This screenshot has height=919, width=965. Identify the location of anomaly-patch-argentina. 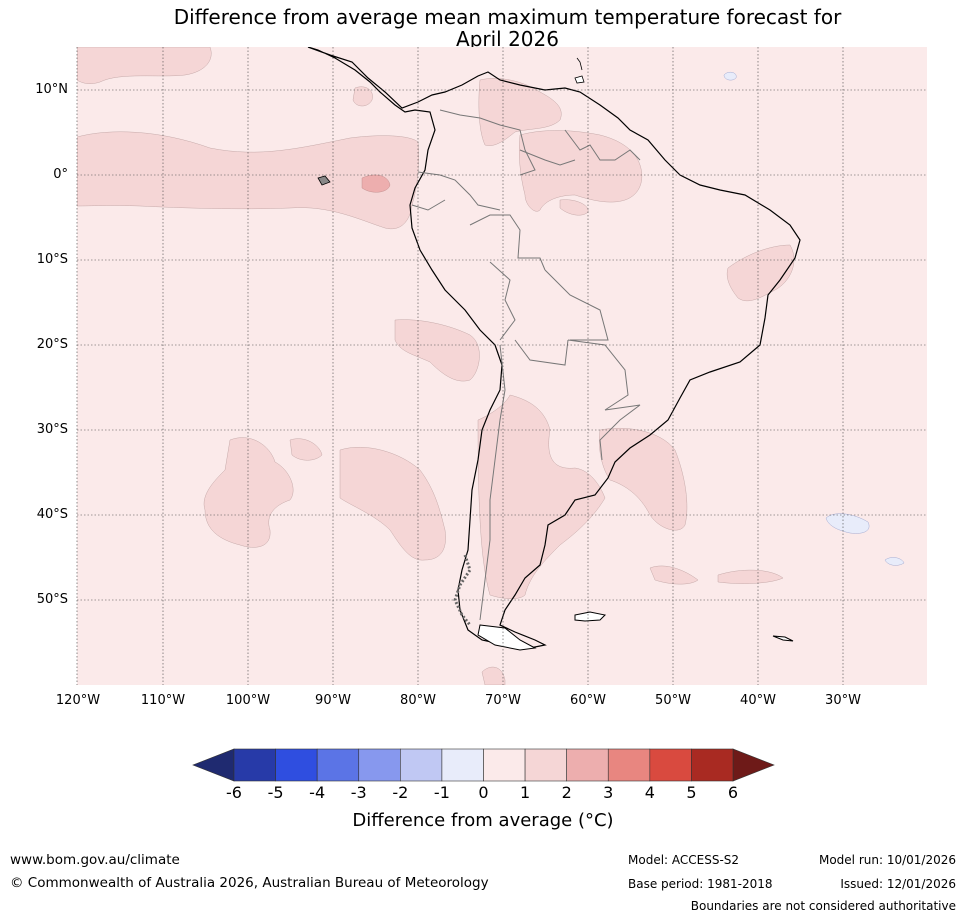
(541, 496).